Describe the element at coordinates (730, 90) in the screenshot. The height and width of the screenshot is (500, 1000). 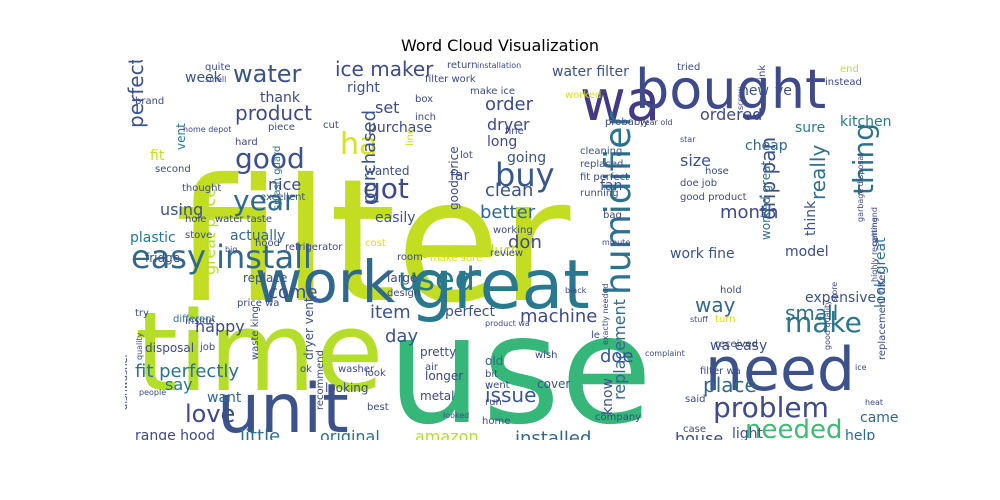
I see `cloud-word: bought` at that location.